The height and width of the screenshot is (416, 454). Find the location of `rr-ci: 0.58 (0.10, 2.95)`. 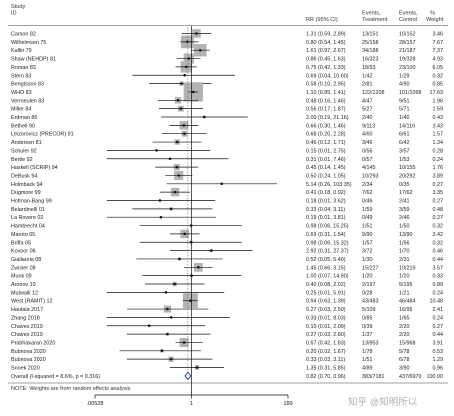

rr-ci: 0.58 (0.10, 2.95) is located at coordinates (326, 85).